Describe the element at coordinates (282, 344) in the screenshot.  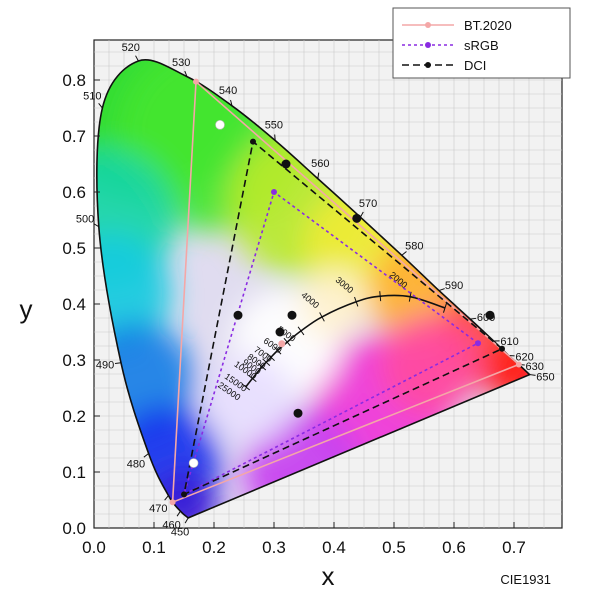
I see `pink-point` at that location.